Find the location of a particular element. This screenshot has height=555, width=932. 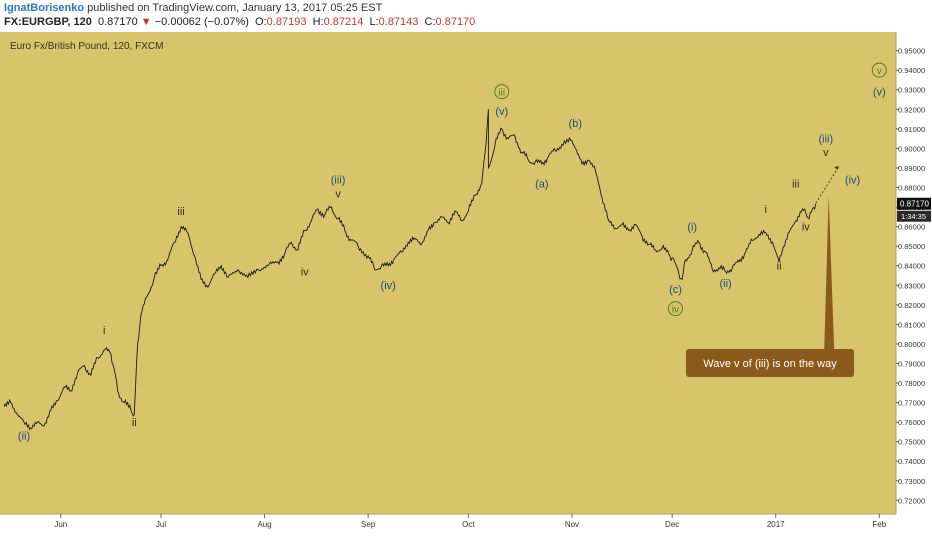

circled-wave-label: v is located at coordinates (879, 71).